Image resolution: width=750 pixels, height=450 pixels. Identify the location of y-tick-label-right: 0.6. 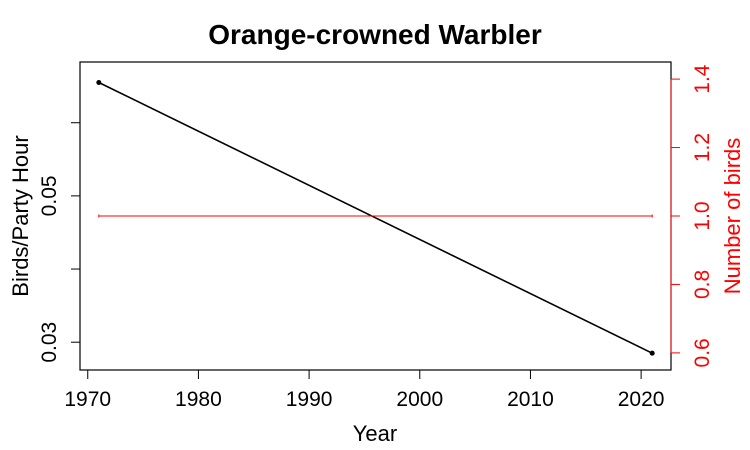
(702, 352).